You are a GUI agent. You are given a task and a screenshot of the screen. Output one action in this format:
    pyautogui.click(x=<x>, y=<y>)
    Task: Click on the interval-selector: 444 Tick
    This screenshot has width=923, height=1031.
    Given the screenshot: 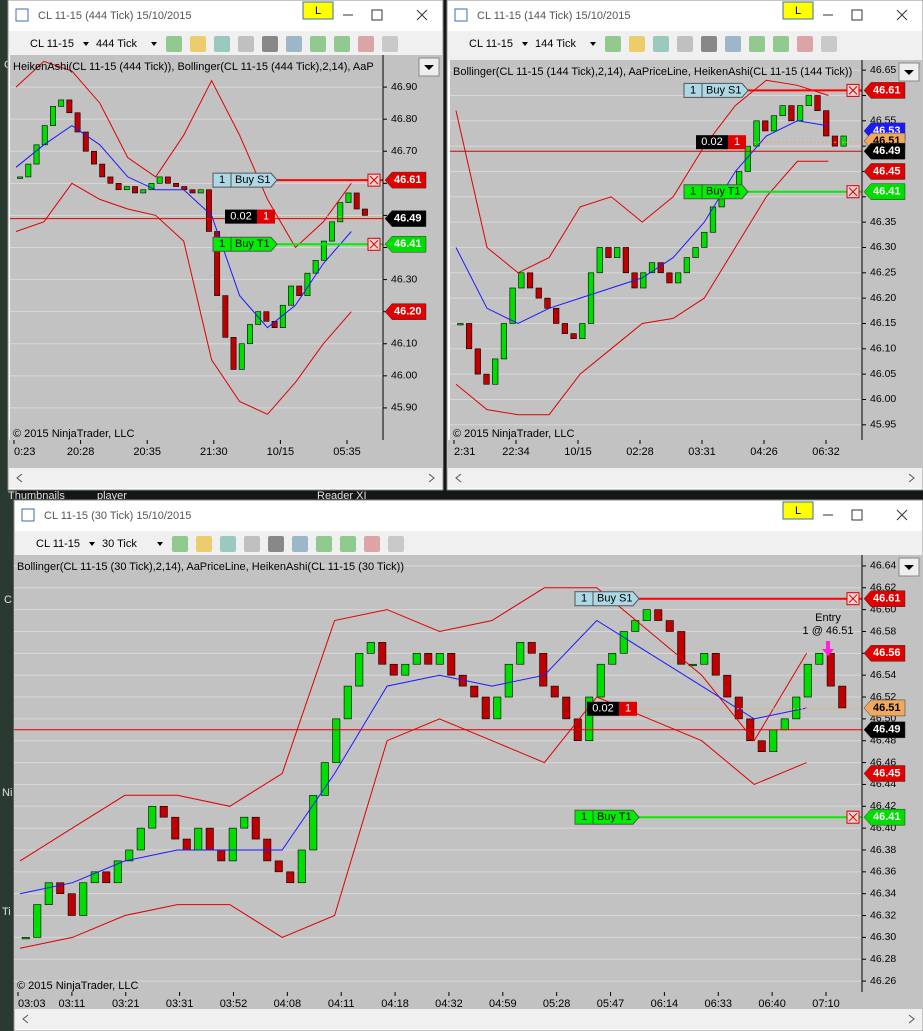 What is the action you would take?
    pyautogui.click(x=116, y=44)
    